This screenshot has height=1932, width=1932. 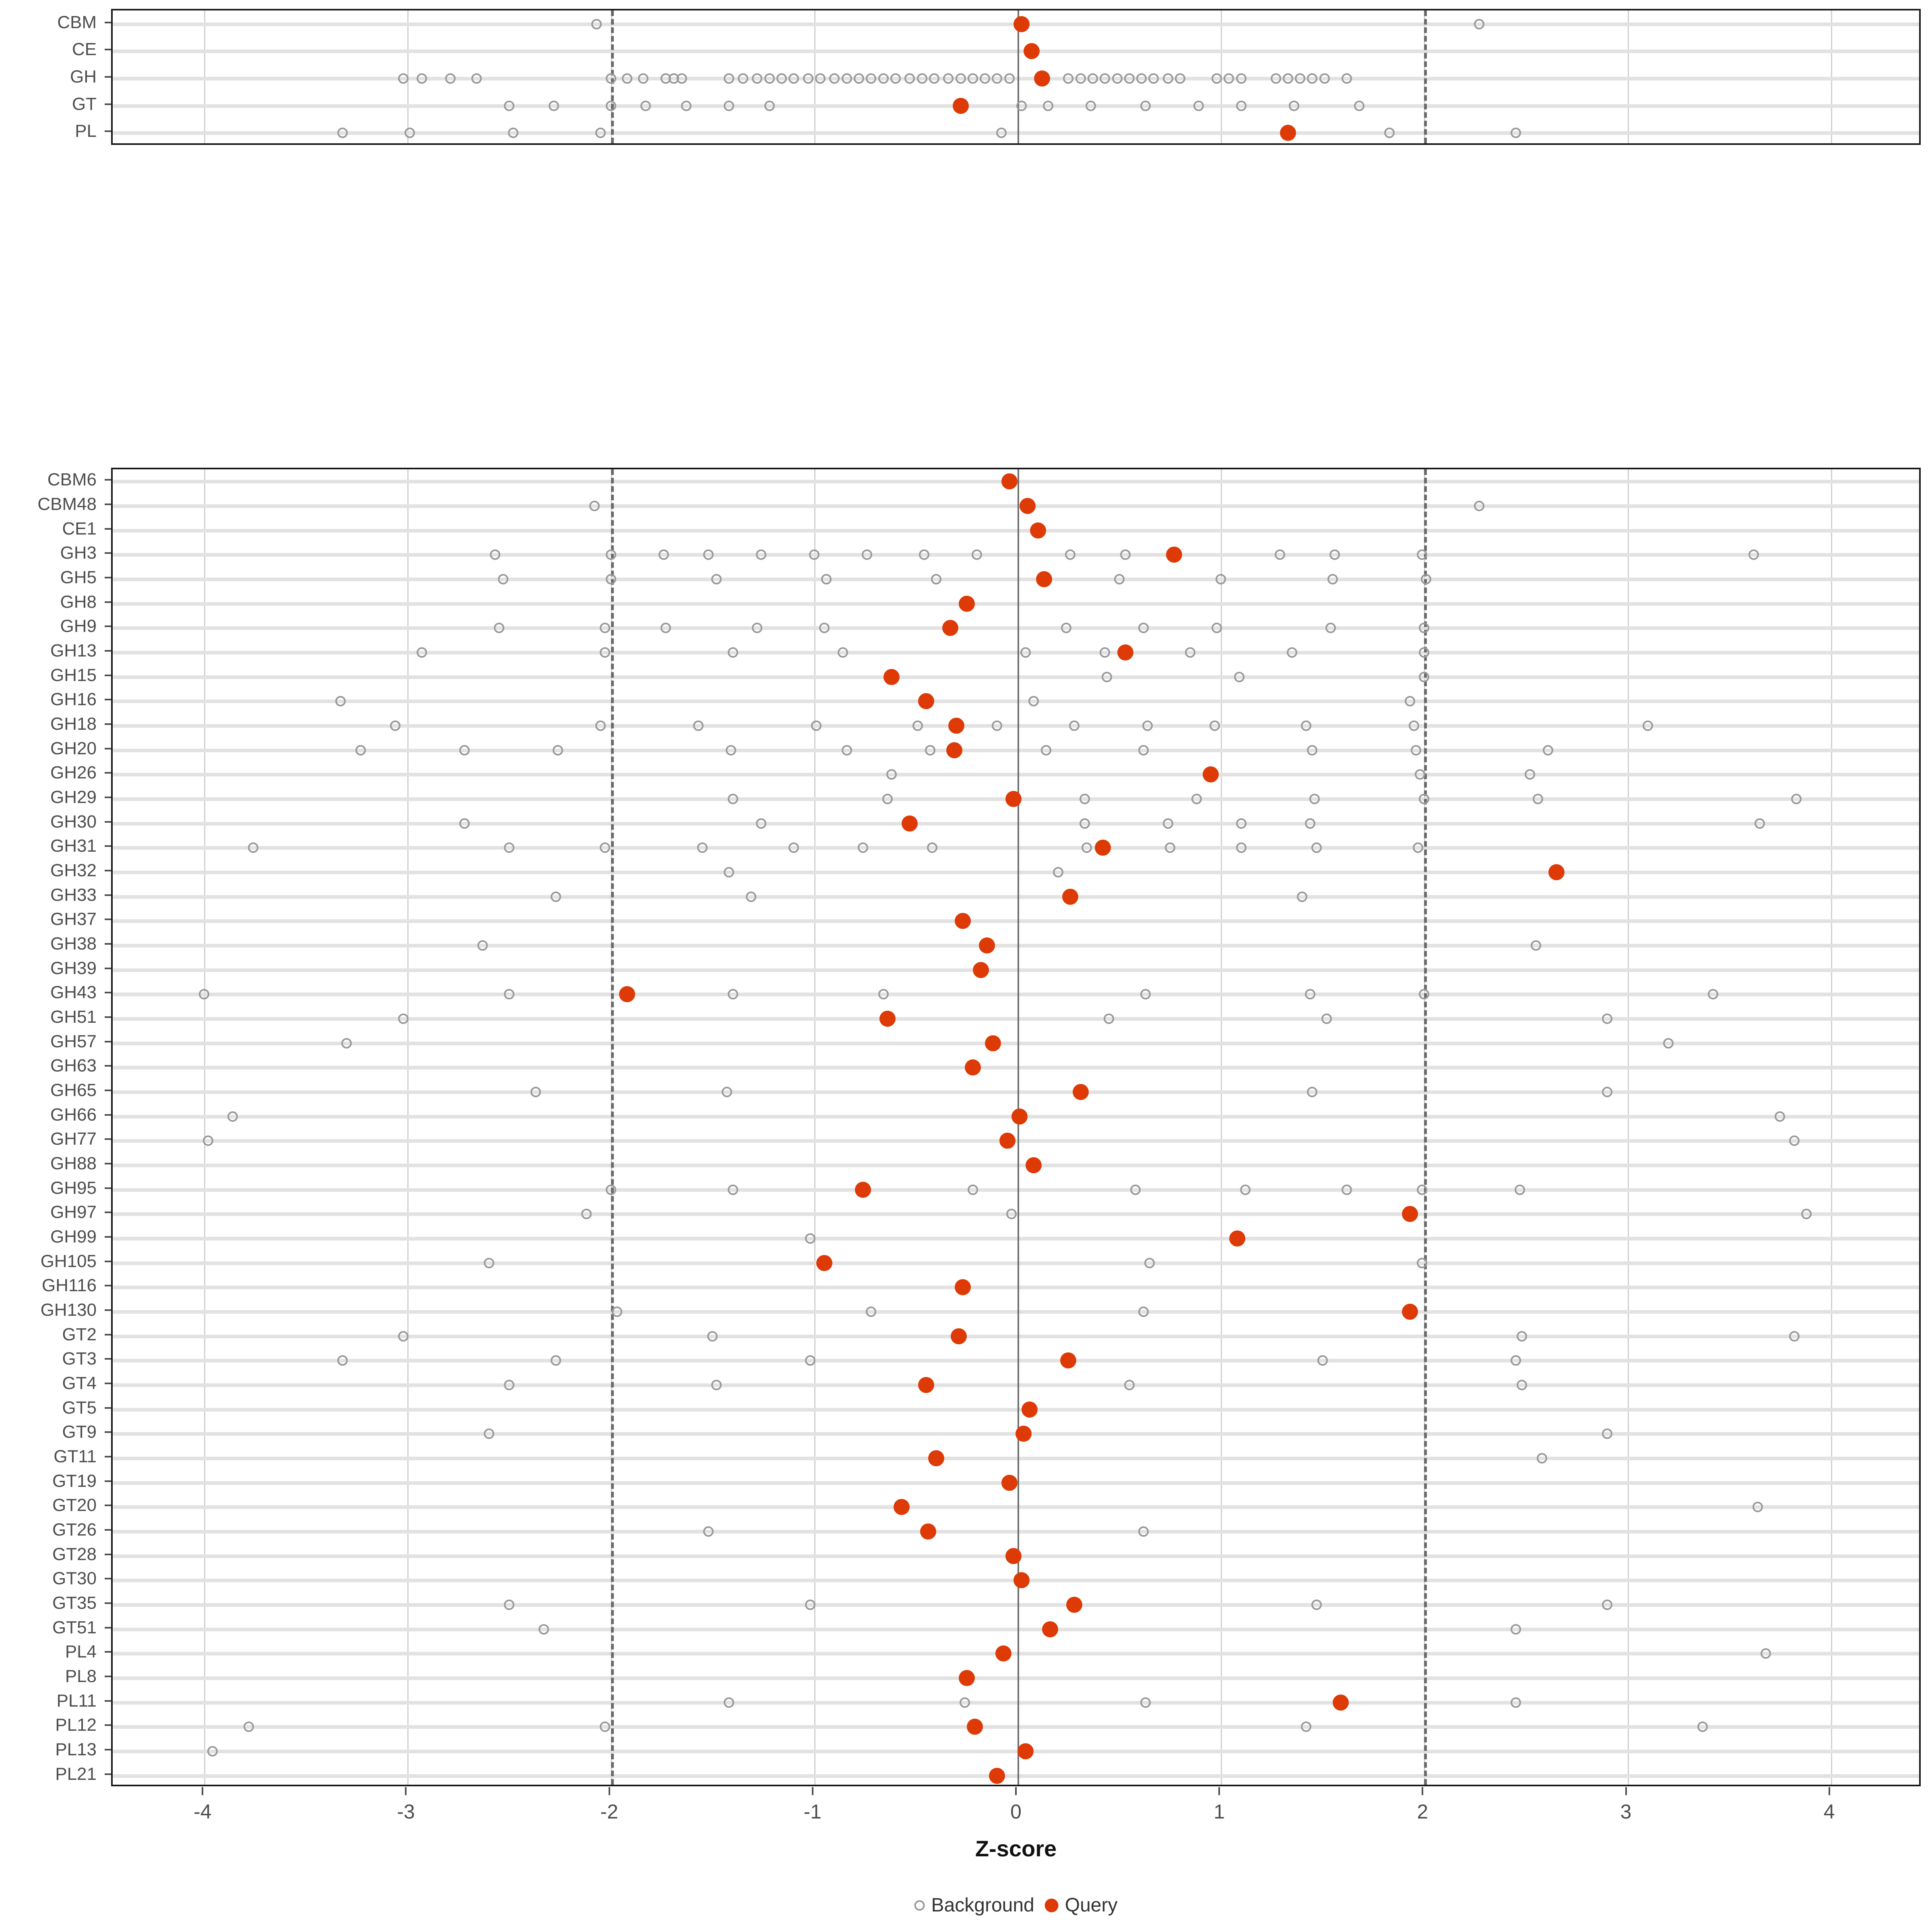 What do you see at coordinates (974, 1905) in the screenshot?
I see `legend-item-background: Background` at bounding box center [974, 1905].